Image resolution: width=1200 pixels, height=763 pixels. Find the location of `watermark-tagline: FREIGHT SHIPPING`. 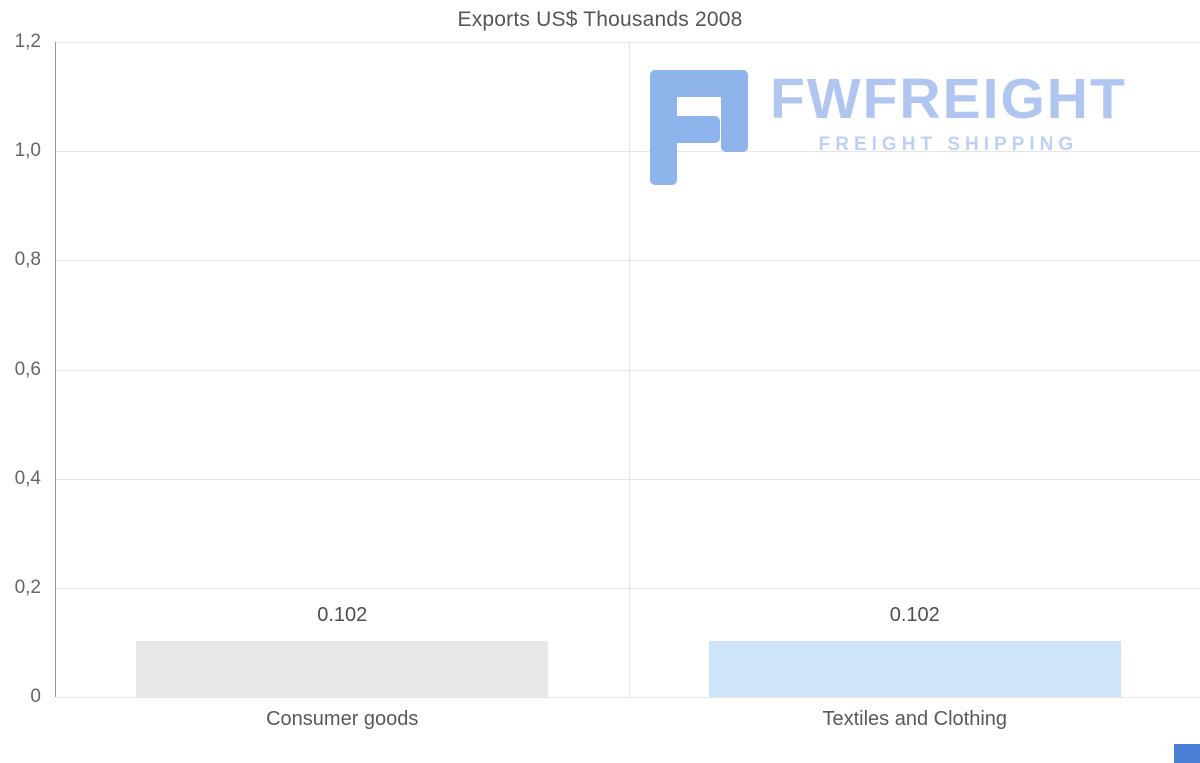

watermark-tagline: FREIGHT SHIPPING is located at coordinates (948, 144).